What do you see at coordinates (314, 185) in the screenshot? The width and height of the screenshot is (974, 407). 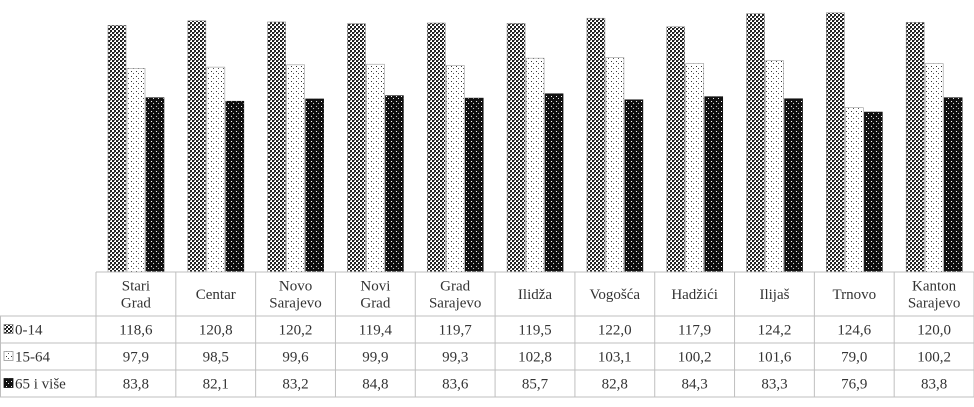 I see `bar-65-i-više-2` at bounding box center [314, 185].